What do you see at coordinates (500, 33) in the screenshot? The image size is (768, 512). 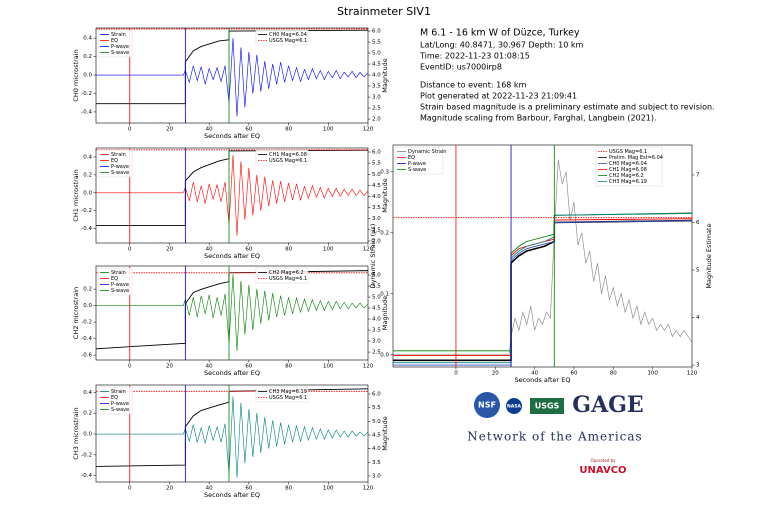 I see `event-title: M 6.1 - 16 km W of Düzce, Turkey` at bounding box center [500, 33].